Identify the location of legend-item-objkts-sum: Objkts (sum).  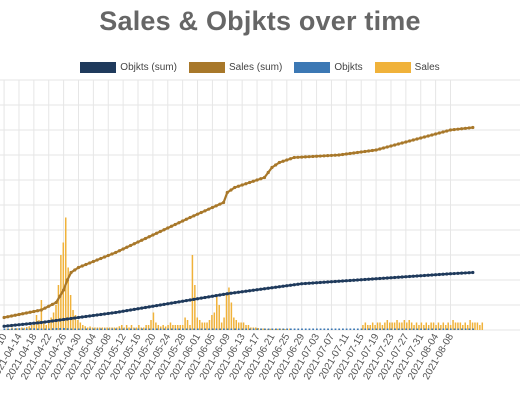
(128, 67).